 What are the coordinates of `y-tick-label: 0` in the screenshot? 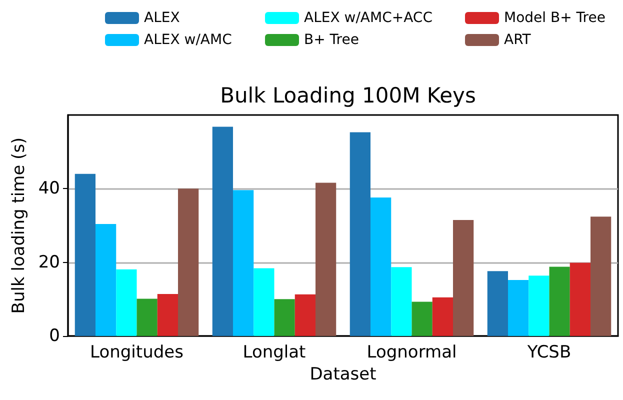 It's located at (54, 336).